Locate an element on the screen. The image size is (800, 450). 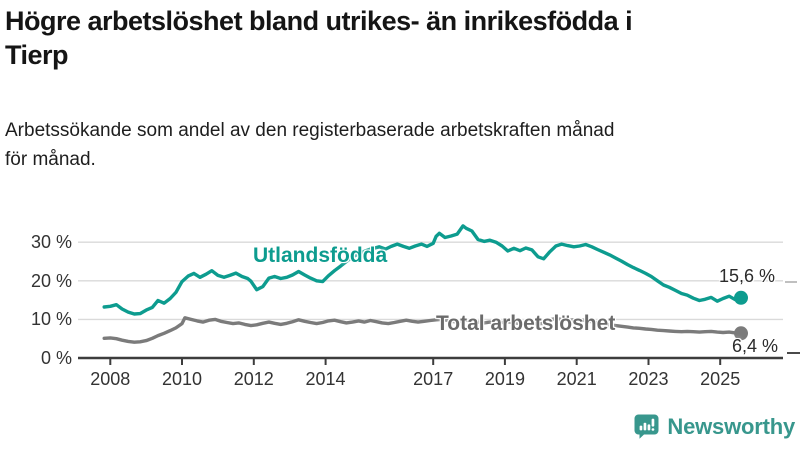
end-value-label-utlandsfodda: 15,6 % is located at coordinates (746, 276).